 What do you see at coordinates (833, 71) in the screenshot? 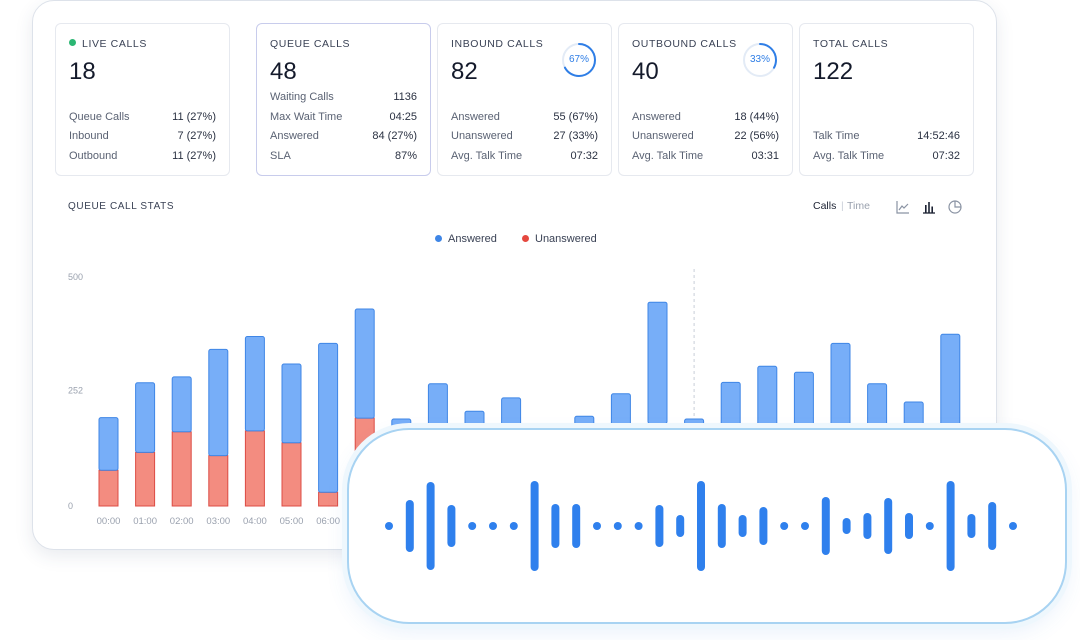
I see `card-value: 122` at bounding box center [833, 71].